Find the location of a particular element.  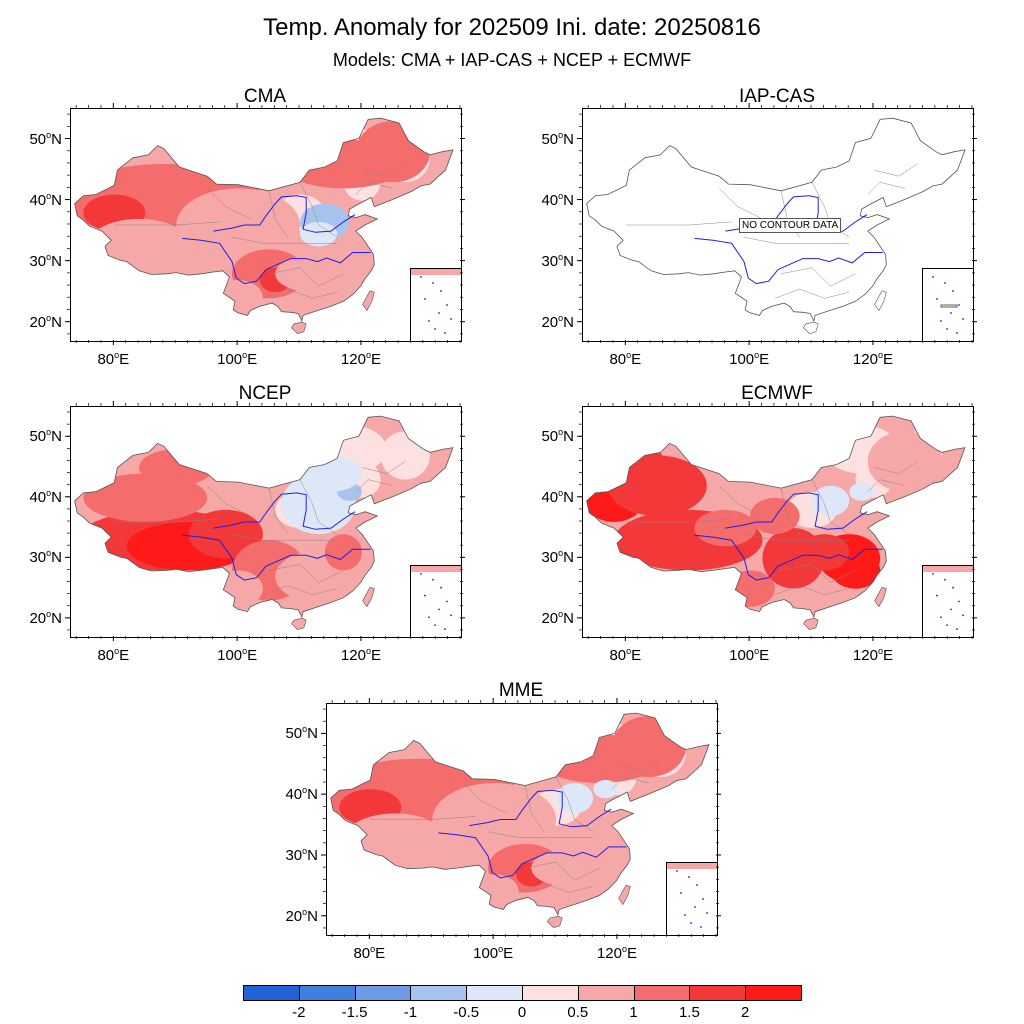

colorbar-label: -2 is located at coordinates (299, 1012).